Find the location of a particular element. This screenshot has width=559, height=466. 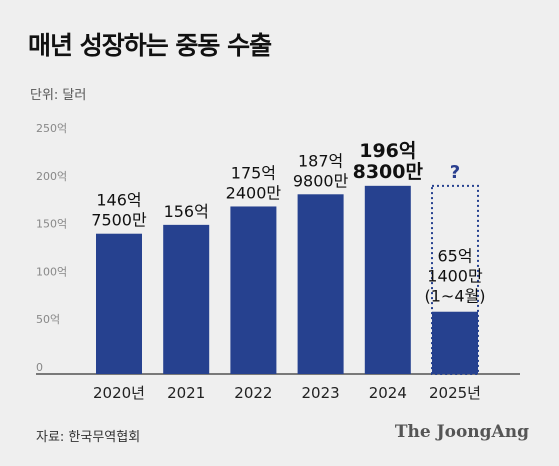

x-tick-label: 2020년 is located at coordinates (119, 393).